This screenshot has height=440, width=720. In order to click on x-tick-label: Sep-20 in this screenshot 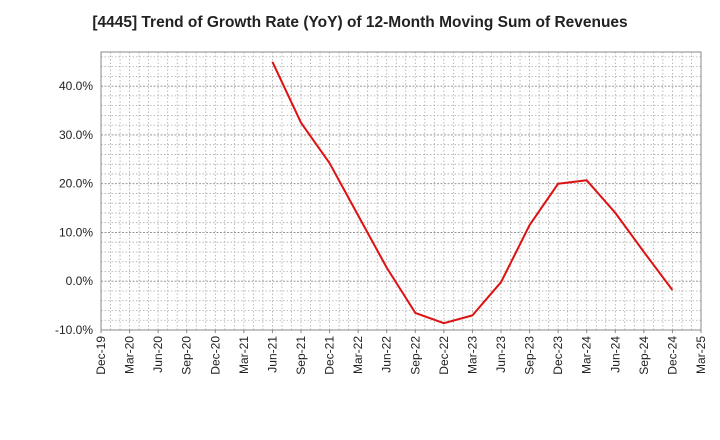, I will do `click(187, 355)`.